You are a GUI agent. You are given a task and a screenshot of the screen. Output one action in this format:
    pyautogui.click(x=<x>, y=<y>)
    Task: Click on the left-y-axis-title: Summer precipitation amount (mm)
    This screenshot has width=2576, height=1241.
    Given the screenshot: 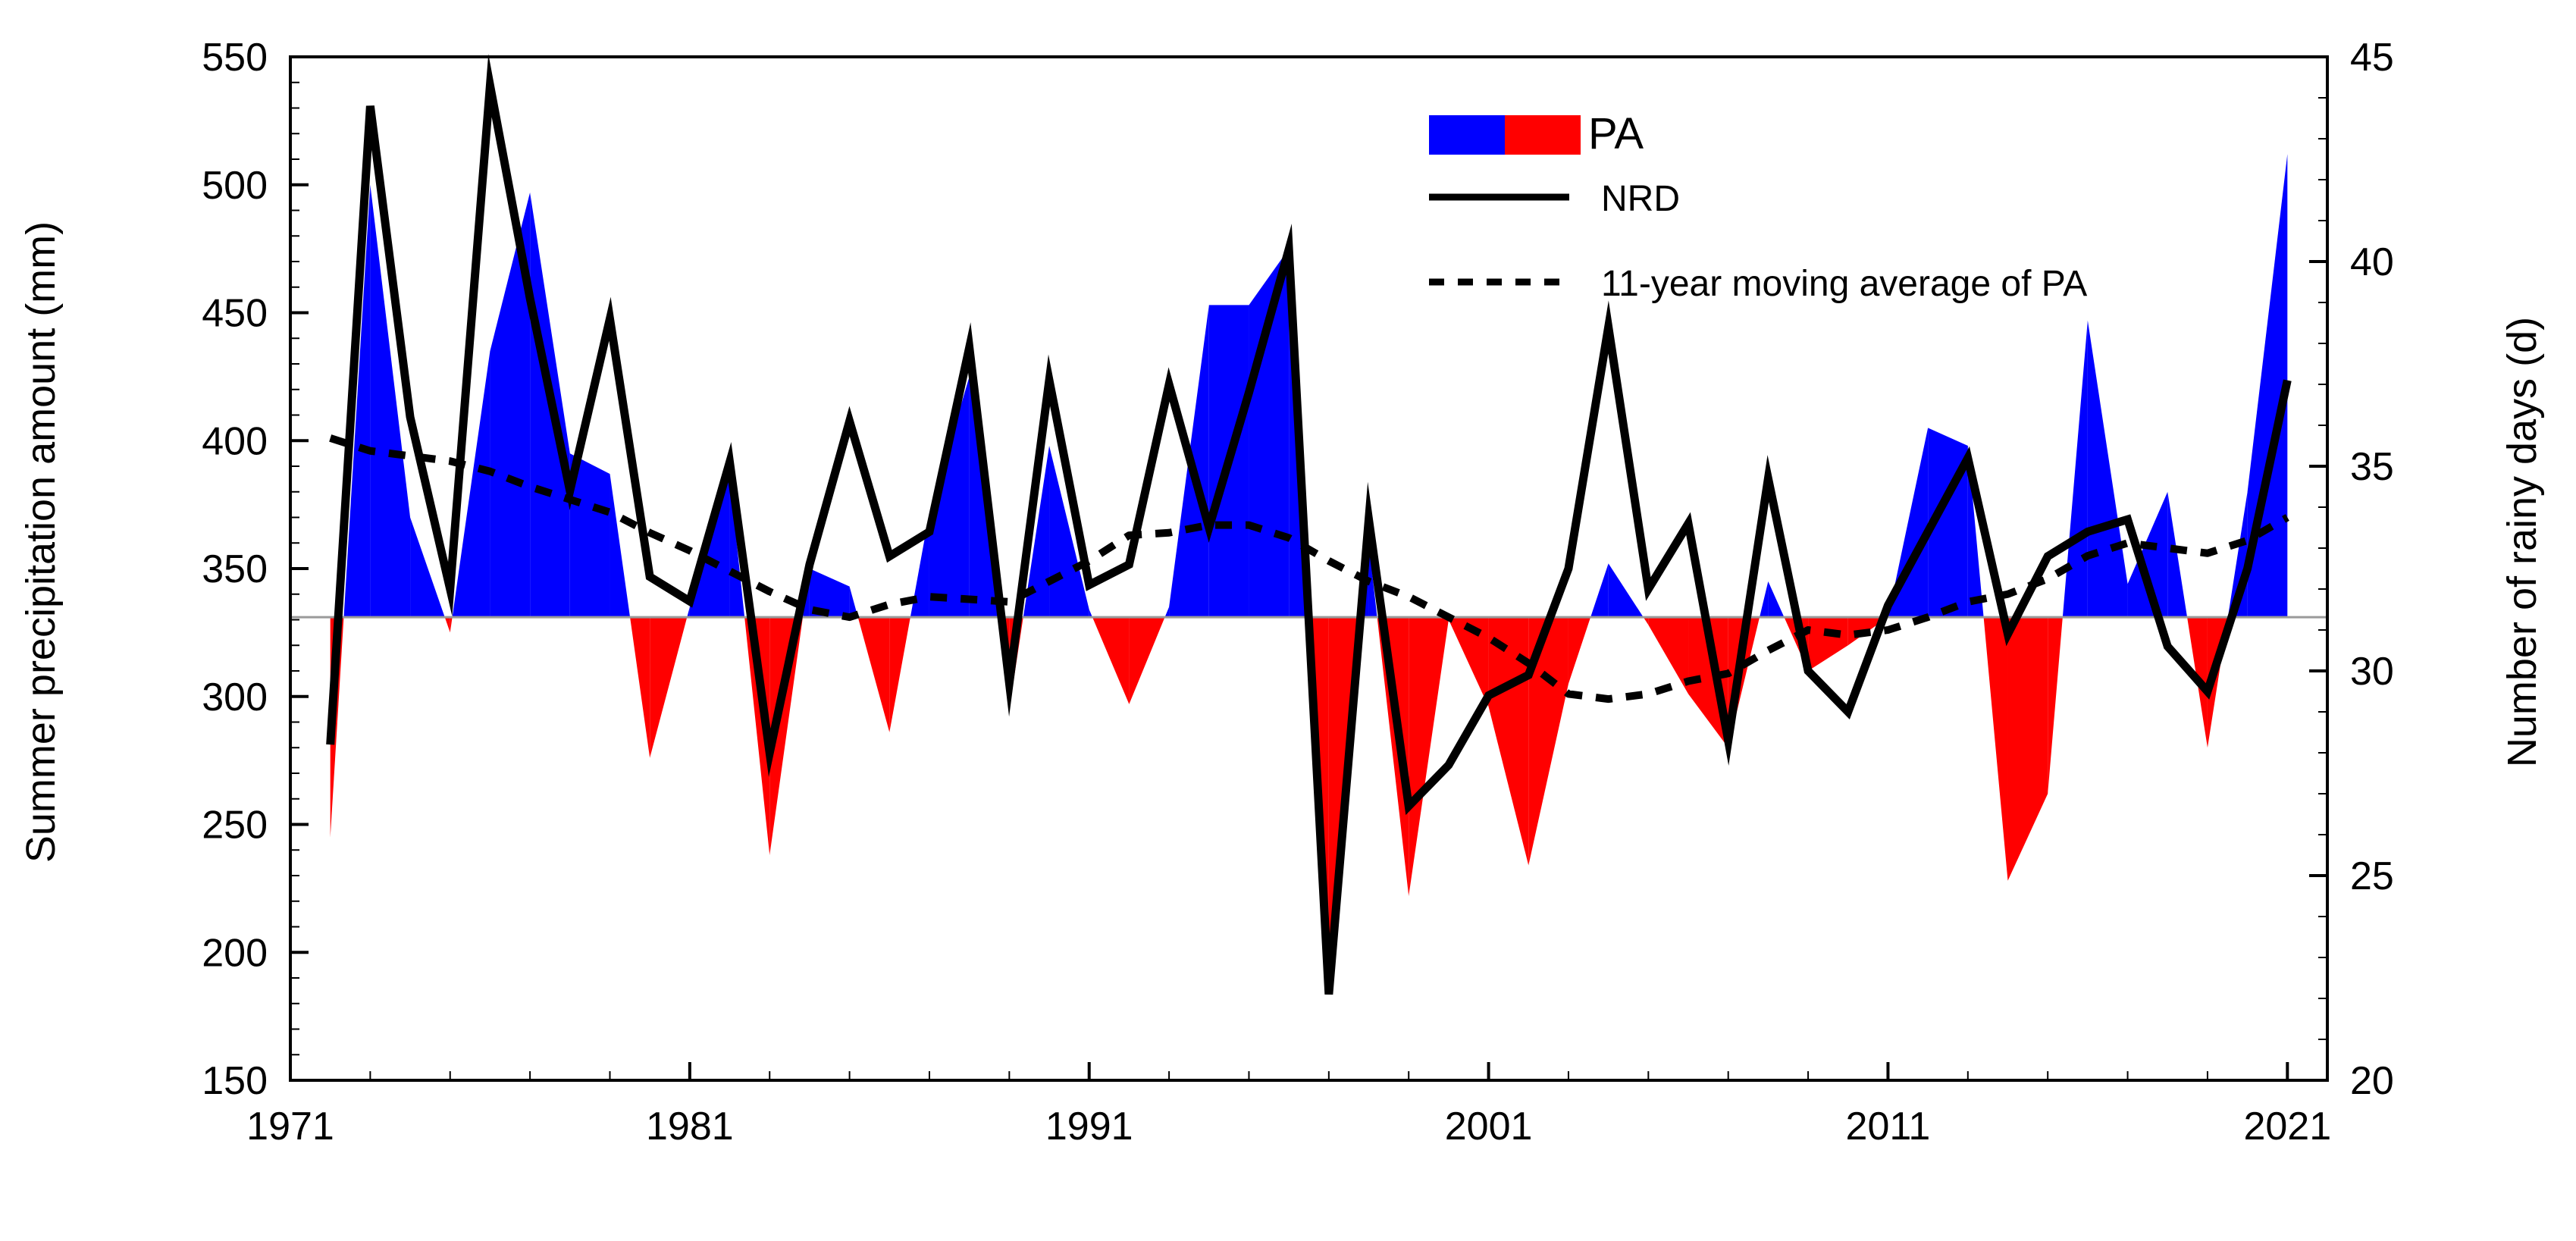 What is the action you would take?
    pyautogui.click(x=41, y=542)
    